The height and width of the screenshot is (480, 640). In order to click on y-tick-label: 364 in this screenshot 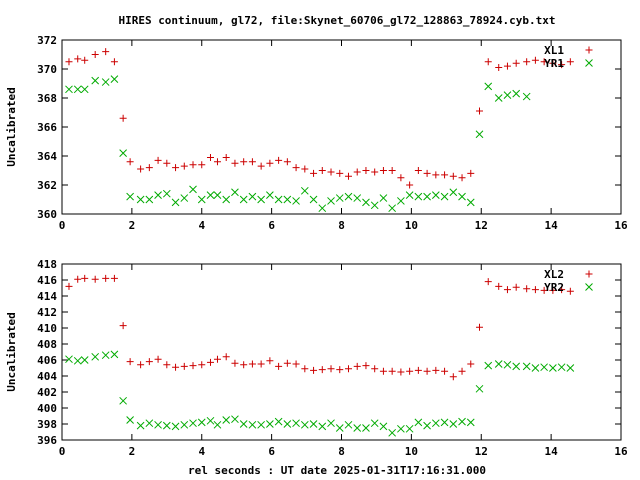, I will do `click(47, 156)`.